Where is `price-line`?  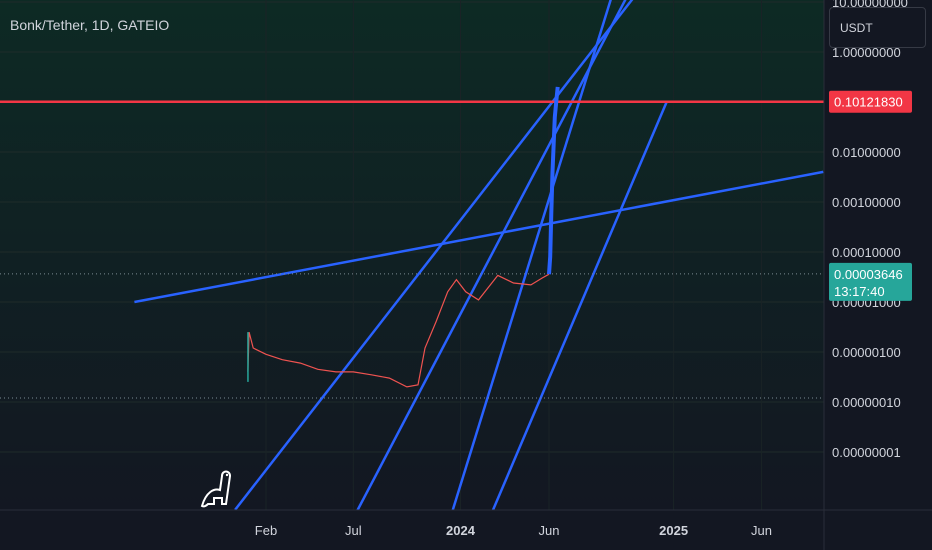
price-line is located at coordinates (398, 330).